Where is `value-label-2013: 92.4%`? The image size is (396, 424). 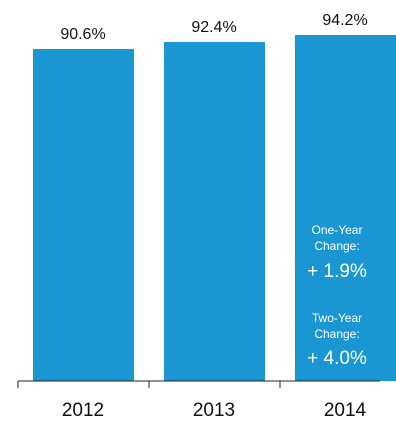 value-label-2013: 92.4% is located at coordinates (213, 27).